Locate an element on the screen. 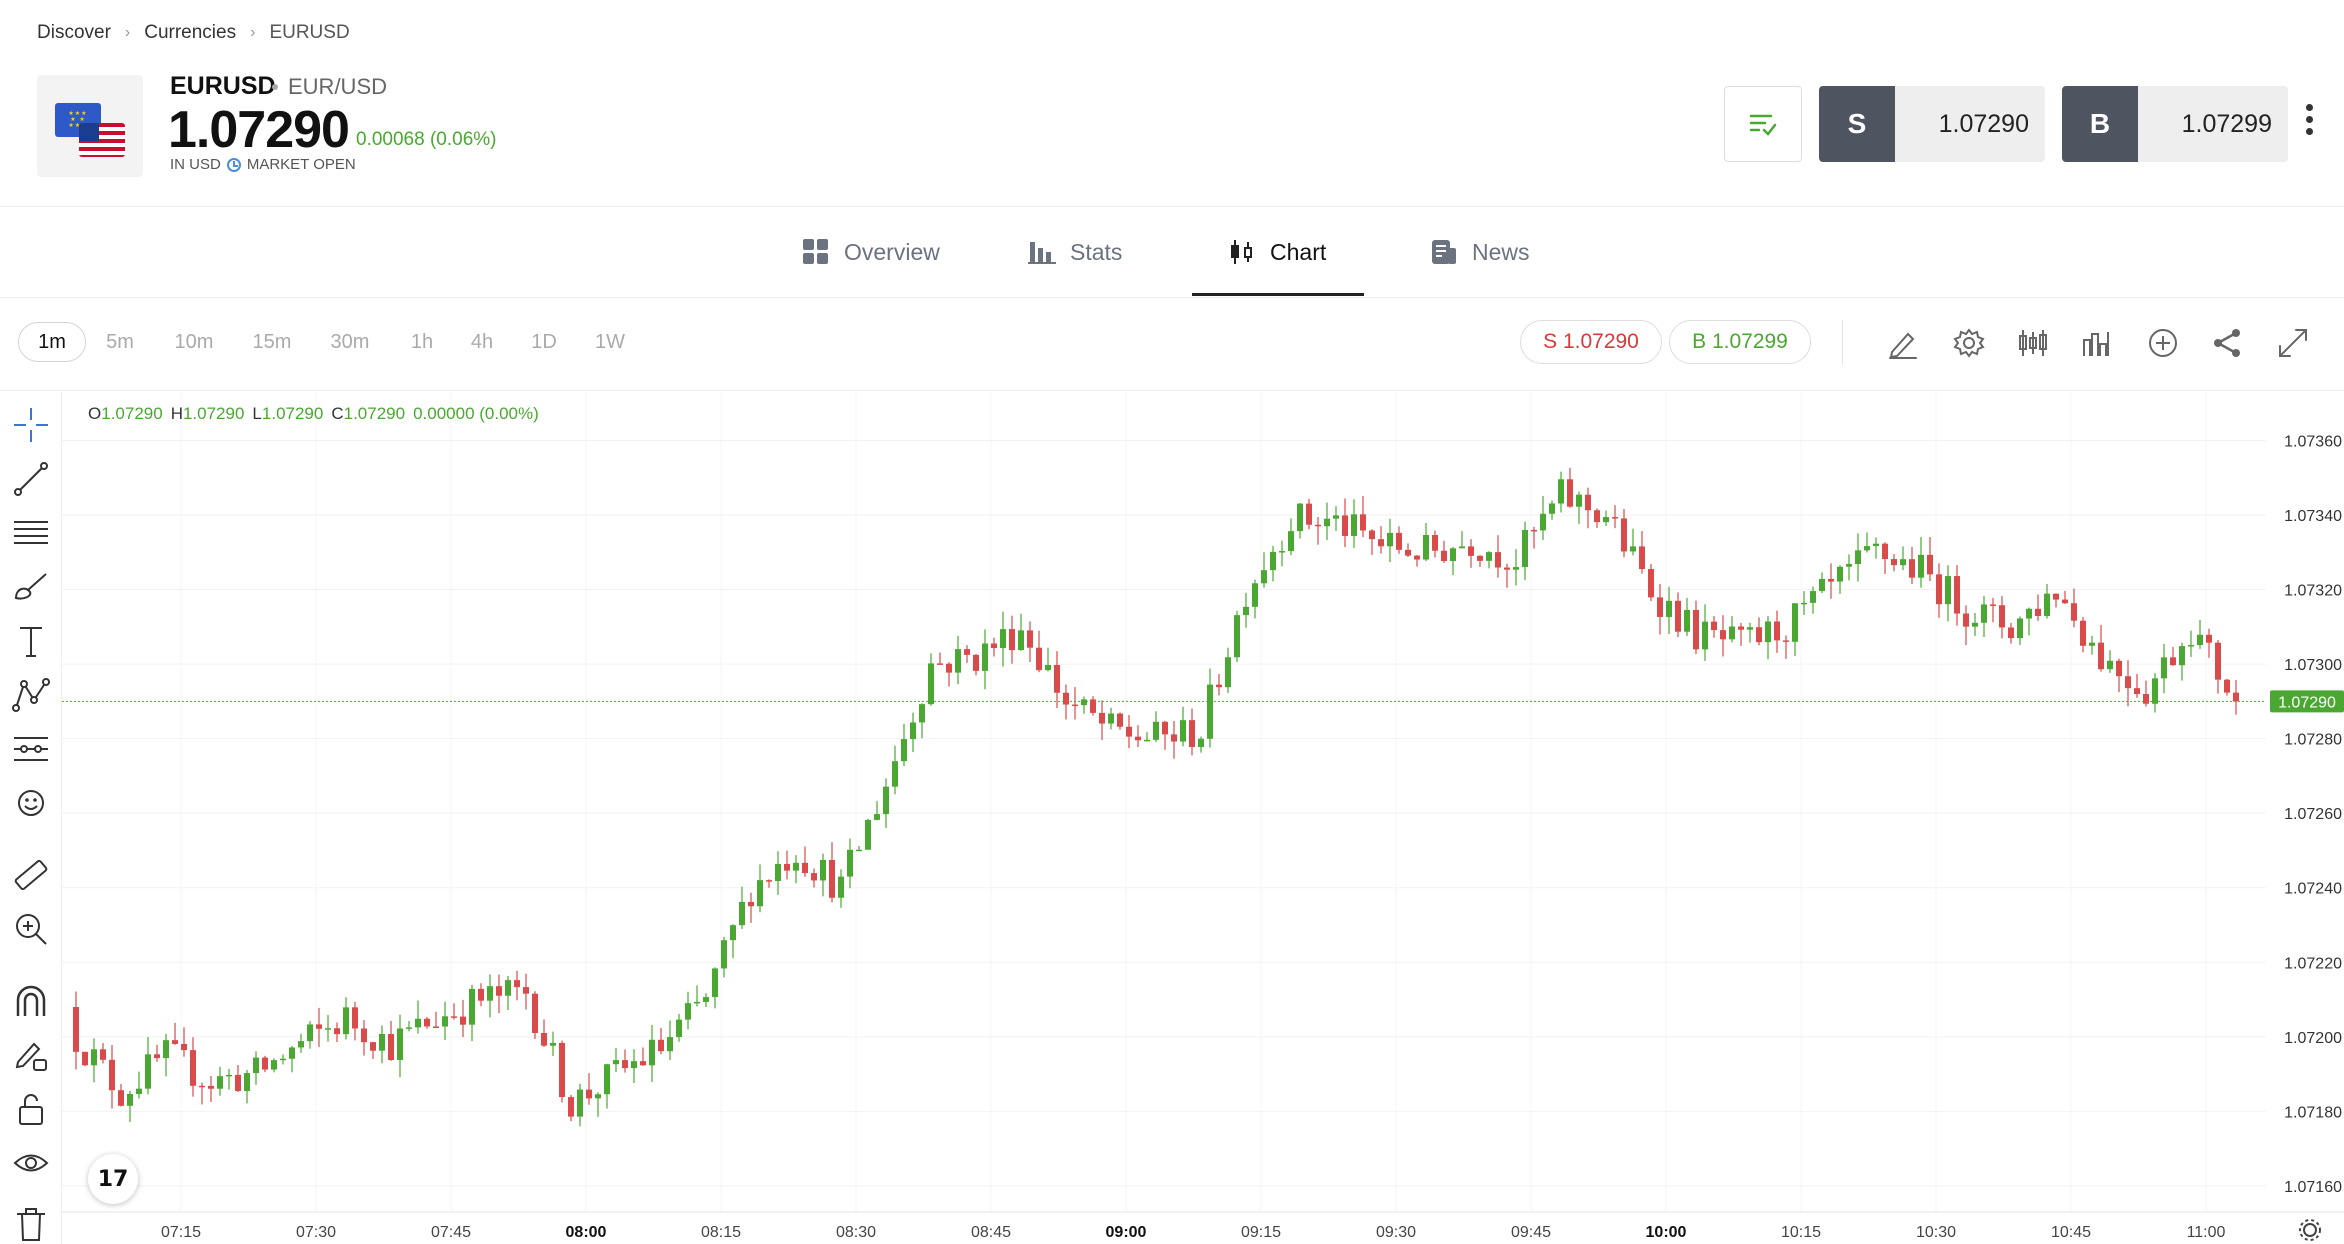  text-tool-icon is located at coordinates (31, 641).